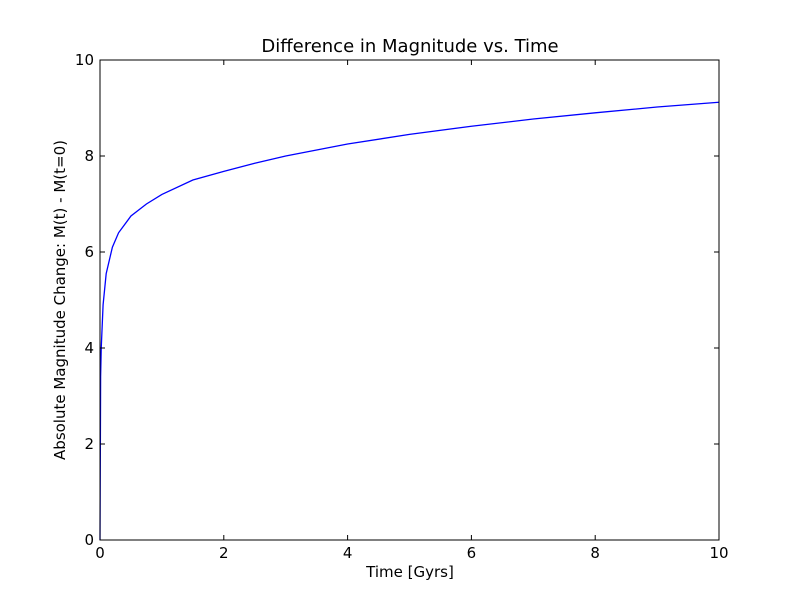 The width and height of the screenshot is (800, 600). What do you see at coordinates (89, 156) in the screenshot?
I see `y-tick-label: 8` at bounding box center [89, 156].